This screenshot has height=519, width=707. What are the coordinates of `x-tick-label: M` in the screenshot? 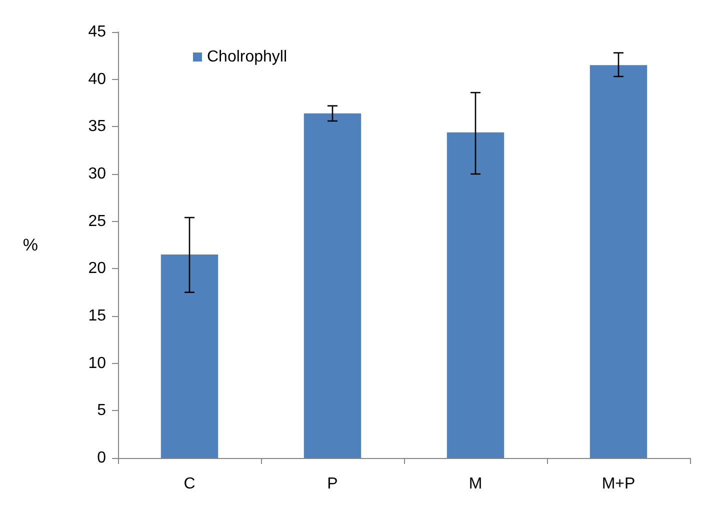 It's located at (475, 484).